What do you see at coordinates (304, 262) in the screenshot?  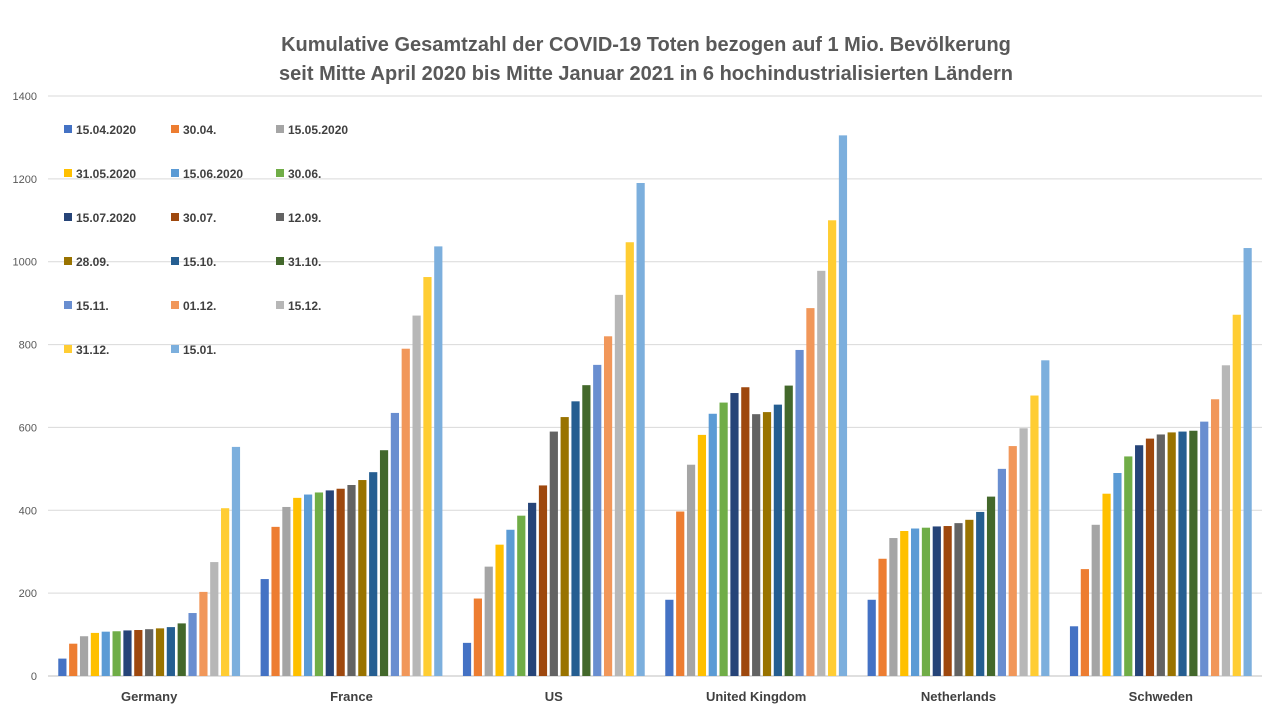 I see `legend-label: 31.10.` at bounding box center [304, 262].